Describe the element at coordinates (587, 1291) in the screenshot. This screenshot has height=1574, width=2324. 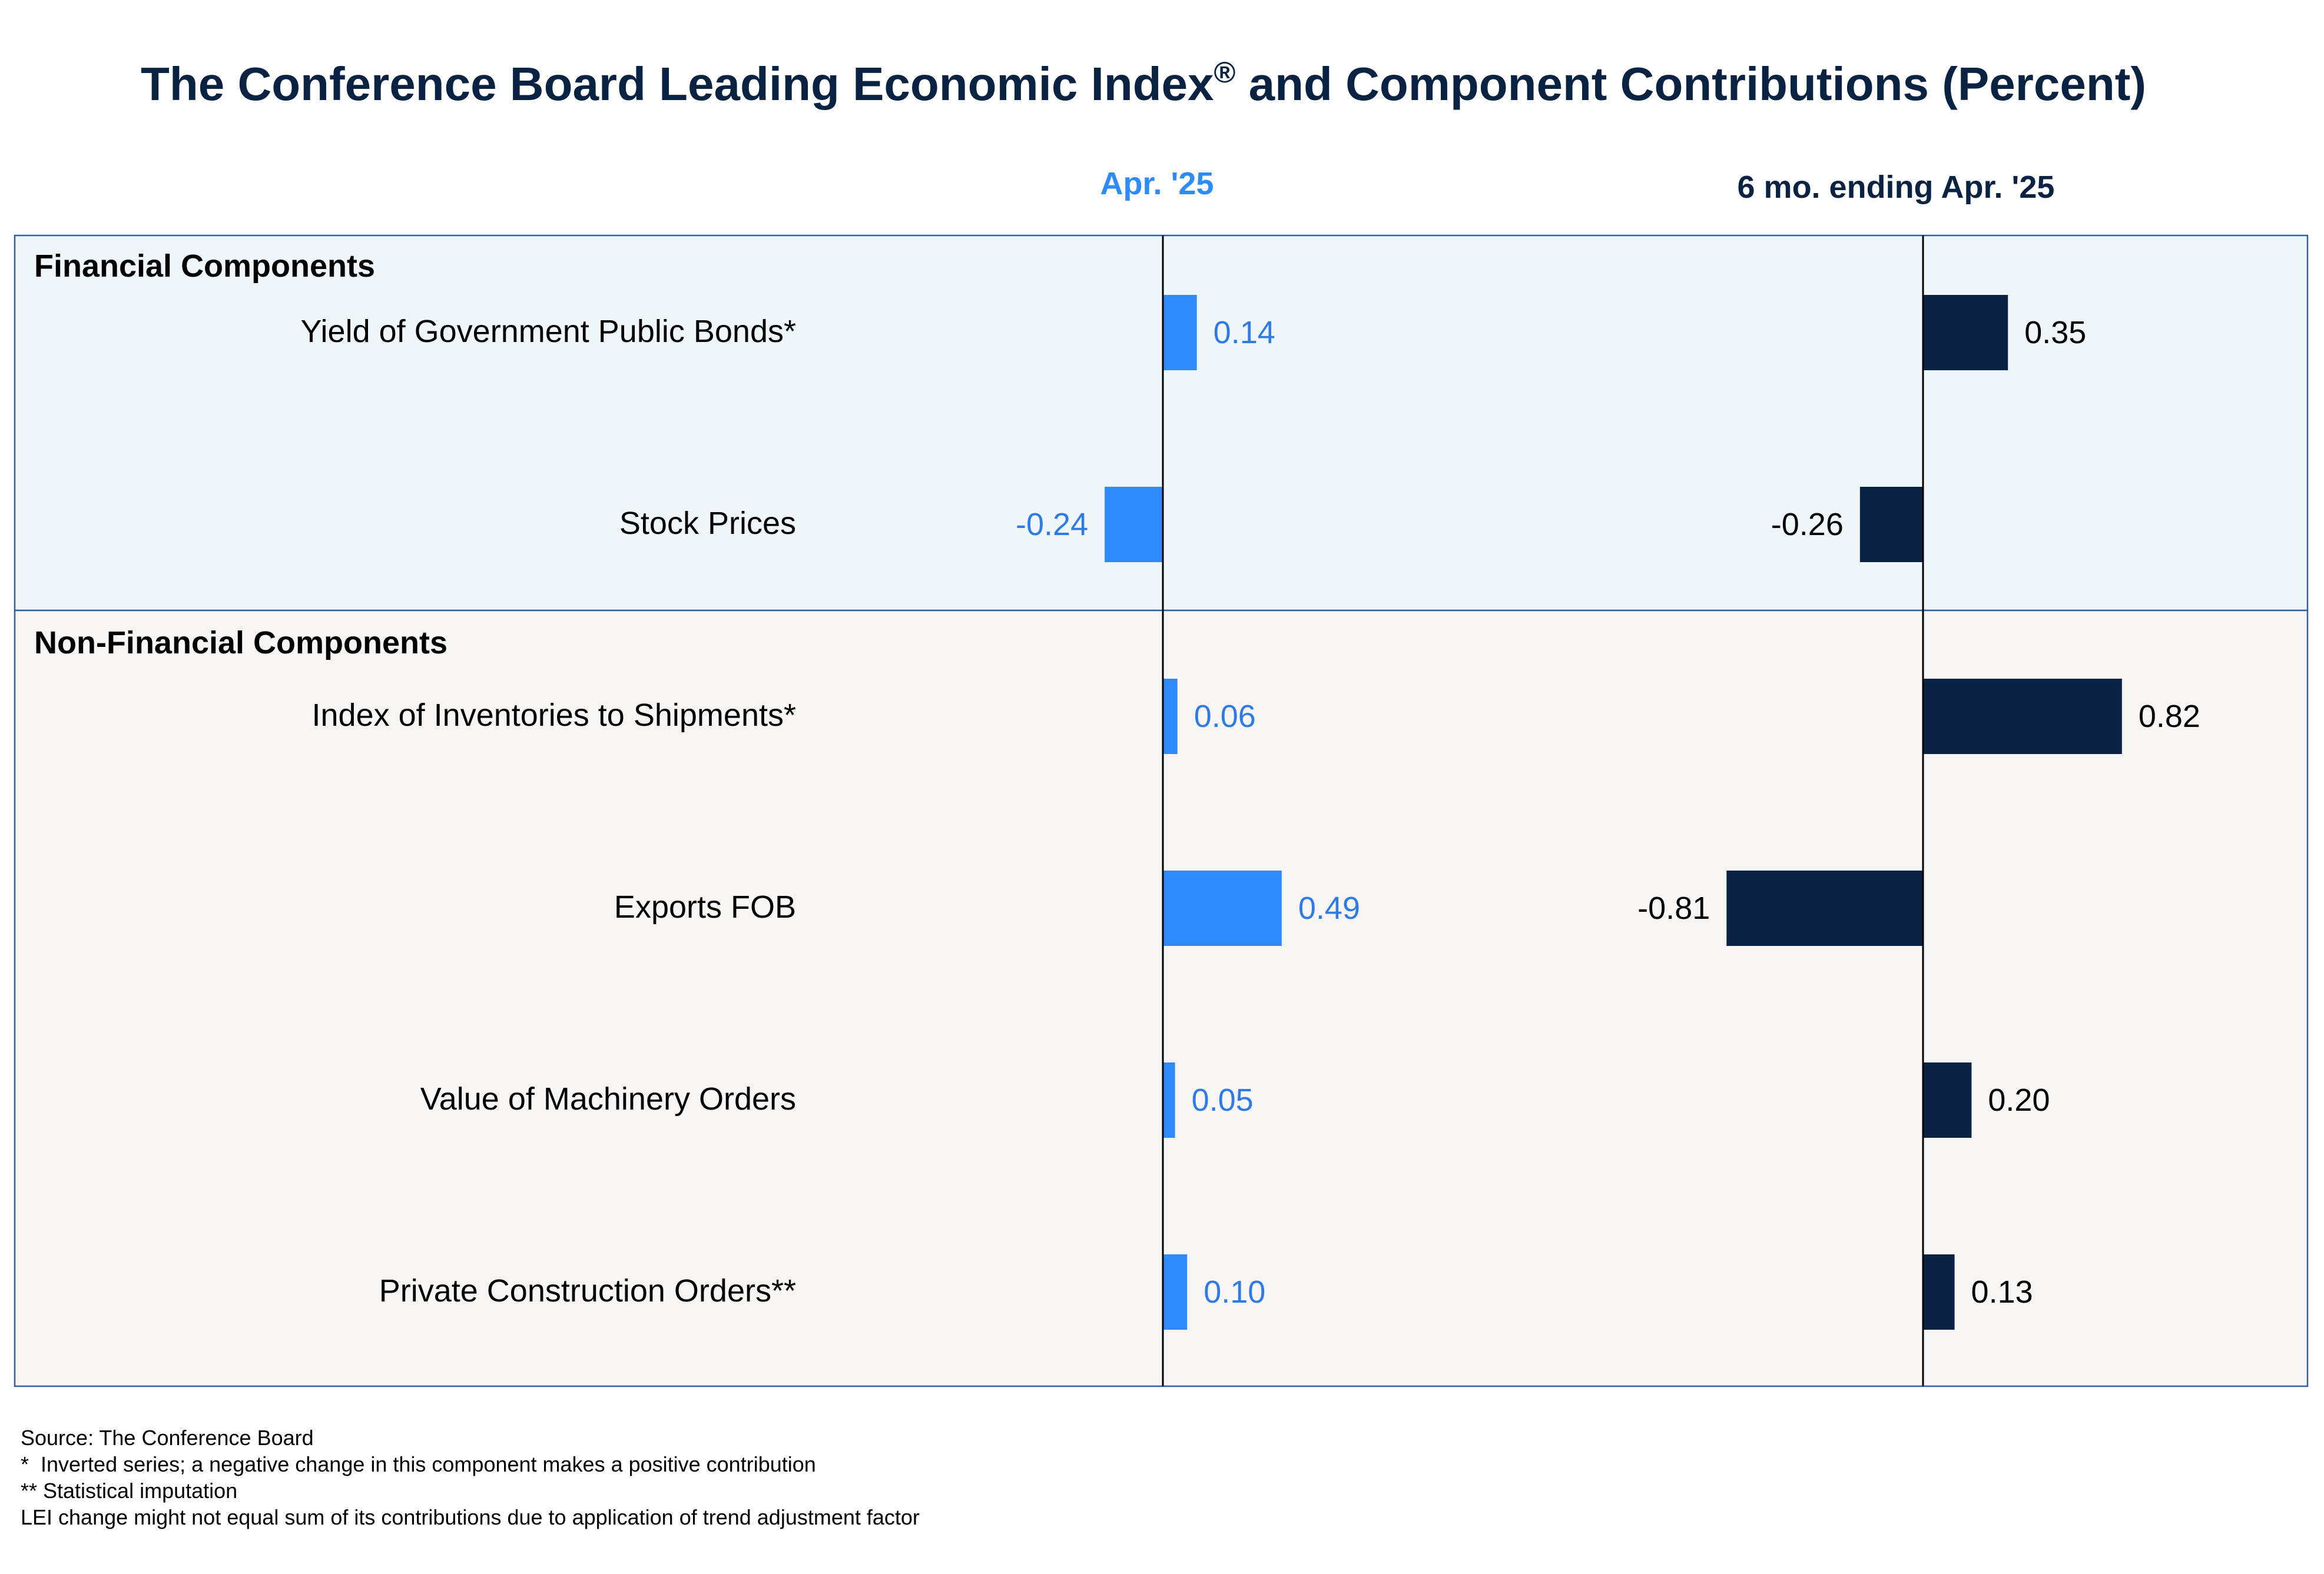
I see `category-label: Private Construction Orders**` at that location.